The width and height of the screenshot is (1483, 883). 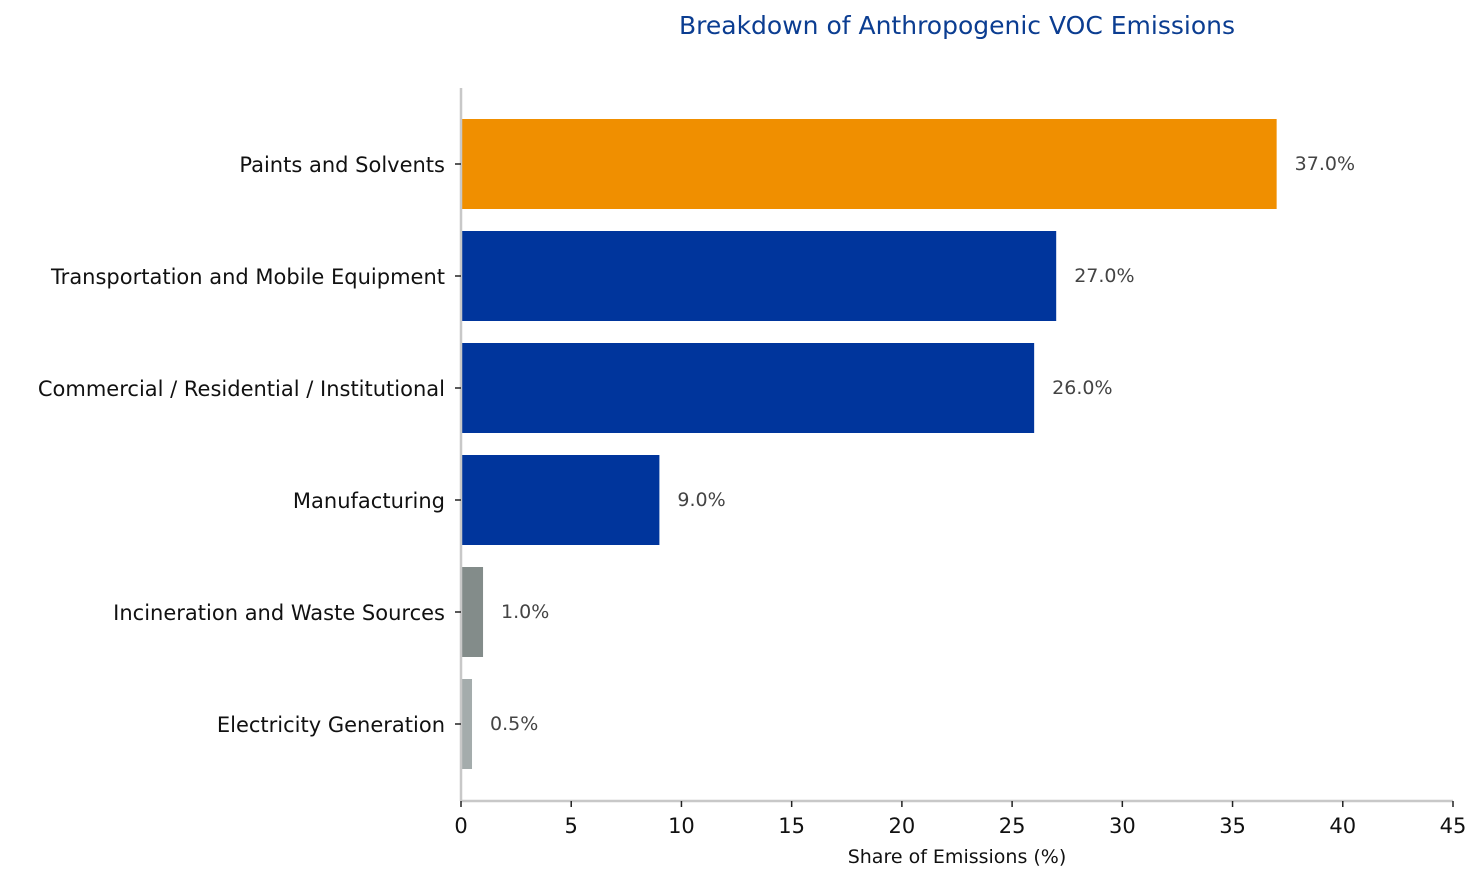 I want to click on x-tick-label: 0, so click(x=460, y=826).